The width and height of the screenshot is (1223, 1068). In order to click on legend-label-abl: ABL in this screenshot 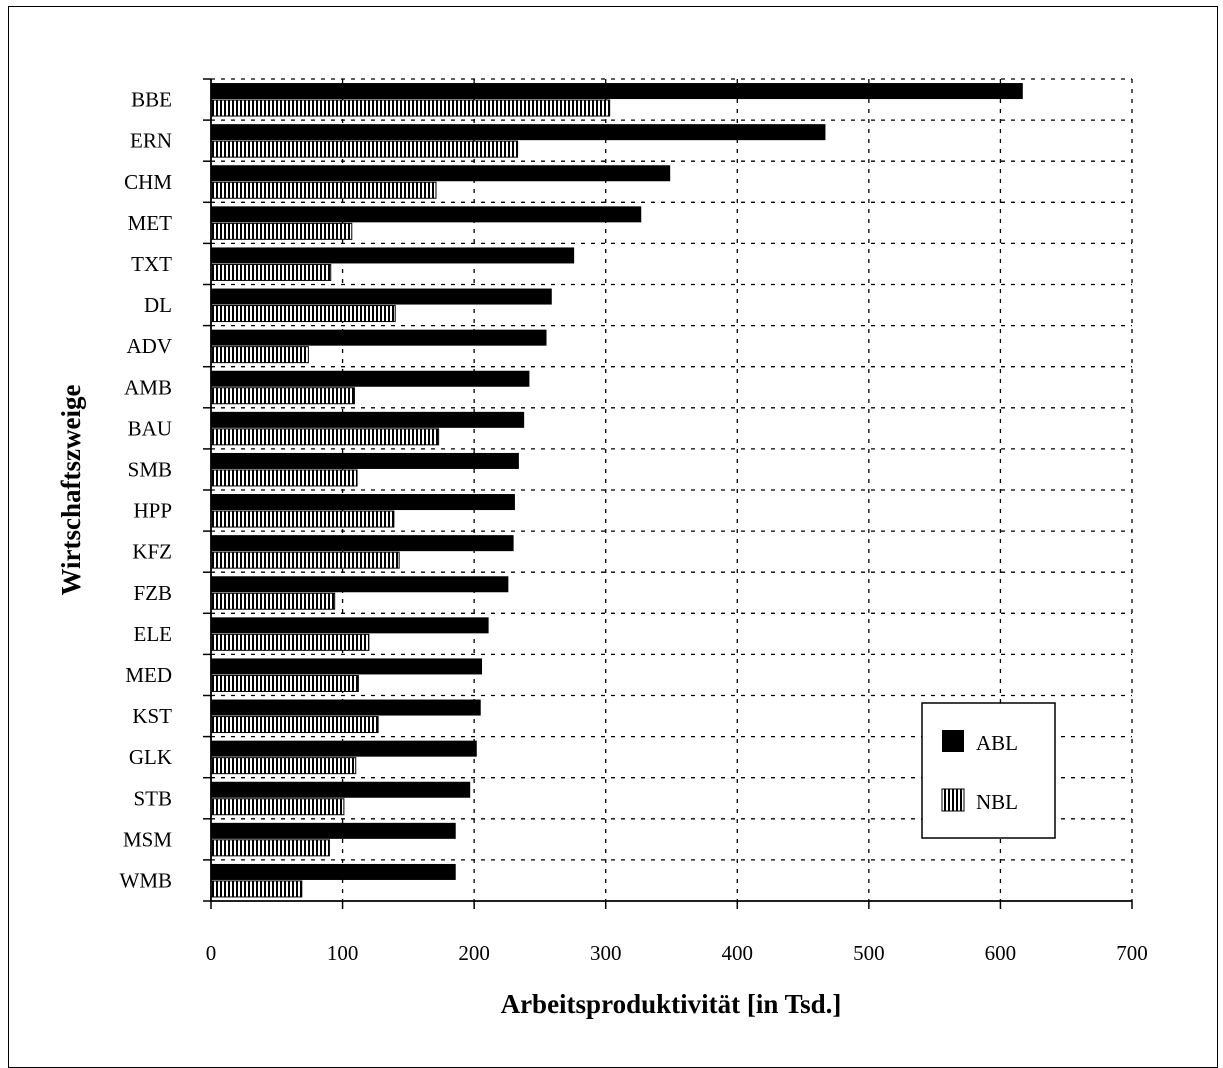, I will do `click(997, 743)`.